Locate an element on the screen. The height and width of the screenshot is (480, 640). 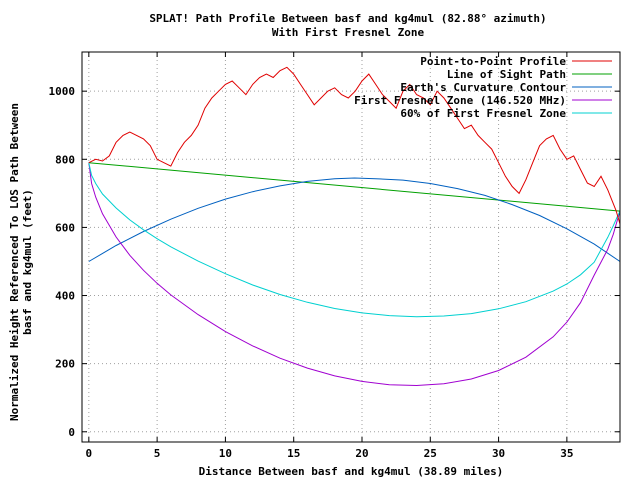
x-tick-label: 0 is located at coordinates (89, 453).